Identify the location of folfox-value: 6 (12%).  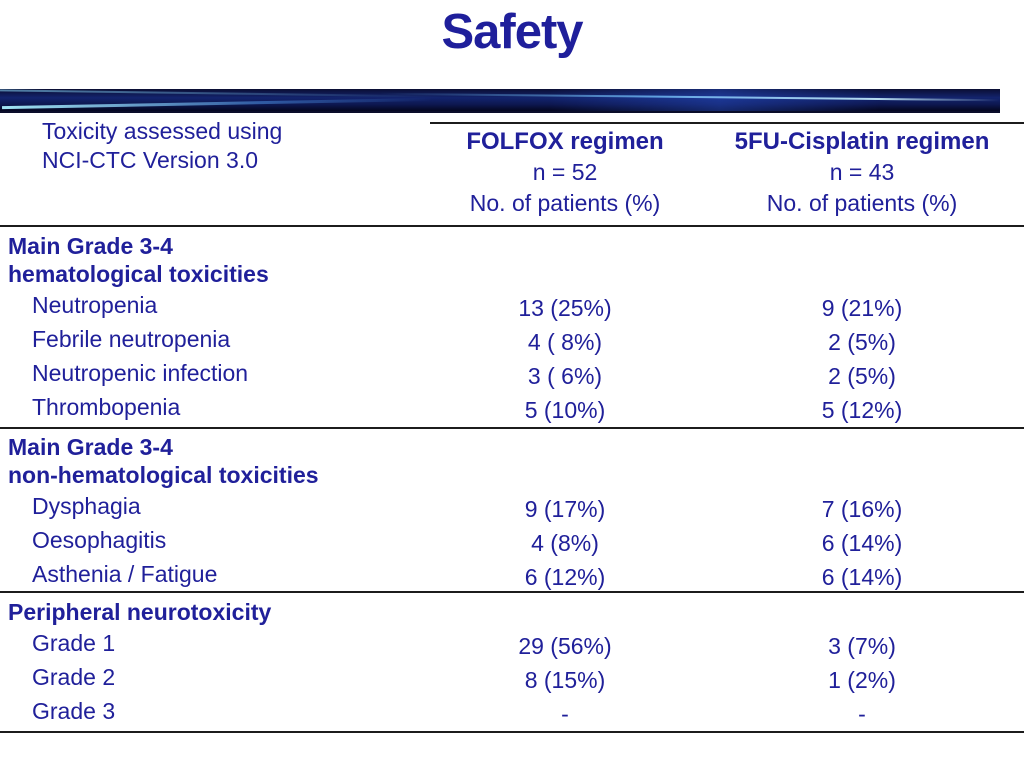
(565, 577).